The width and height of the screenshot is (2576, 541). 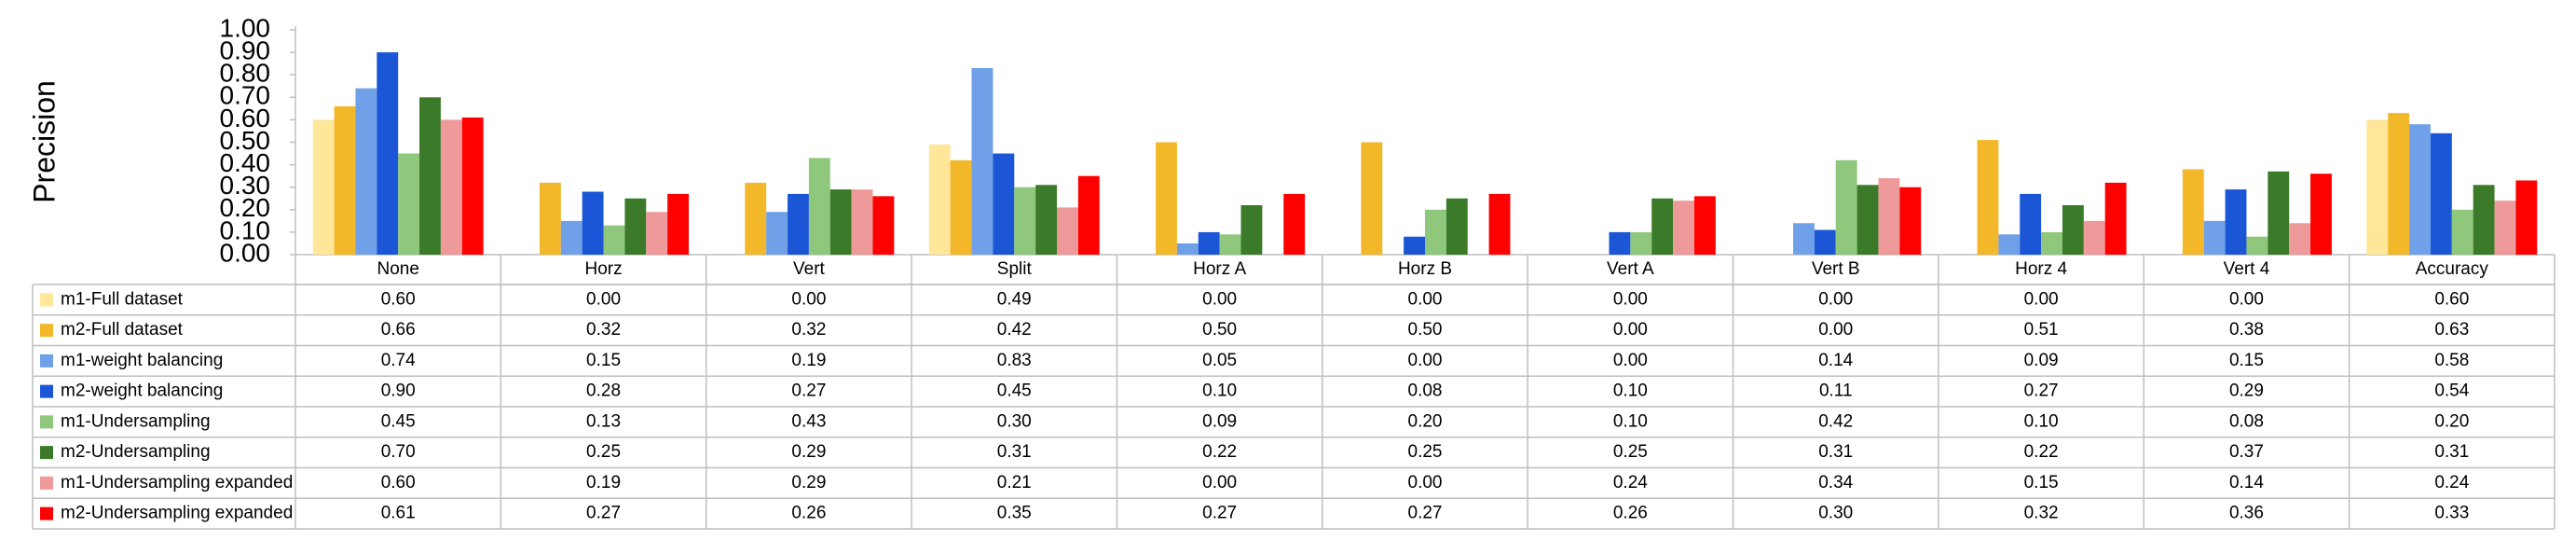 What do you see at coordinates (1219, 330) in the screenshot?
I see `table-value: 0.50` at bounding box center [1219, 330].